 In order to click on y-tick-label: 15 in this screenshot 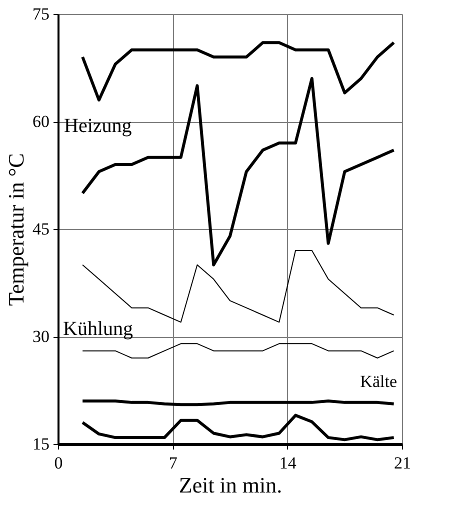, I will do `click(41, 444)`.